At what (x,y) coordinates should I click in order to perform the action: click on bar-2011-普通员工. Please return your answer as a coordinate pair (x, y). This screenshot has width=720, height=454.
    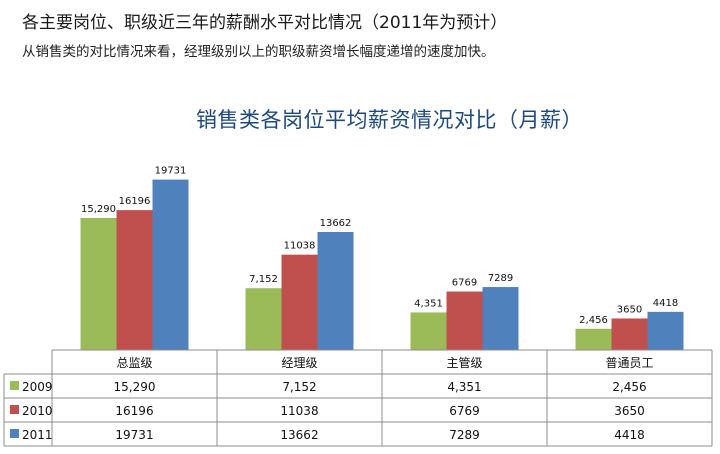
    Looking at the image, I should click on (665, 330).